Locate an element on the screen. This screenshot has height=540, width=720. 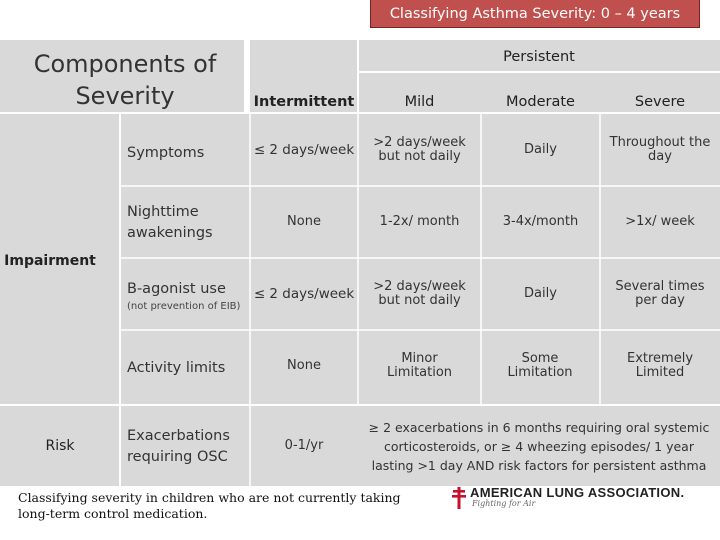
row-label-symptoms: Symptoms is located at coordinates (166, 152).